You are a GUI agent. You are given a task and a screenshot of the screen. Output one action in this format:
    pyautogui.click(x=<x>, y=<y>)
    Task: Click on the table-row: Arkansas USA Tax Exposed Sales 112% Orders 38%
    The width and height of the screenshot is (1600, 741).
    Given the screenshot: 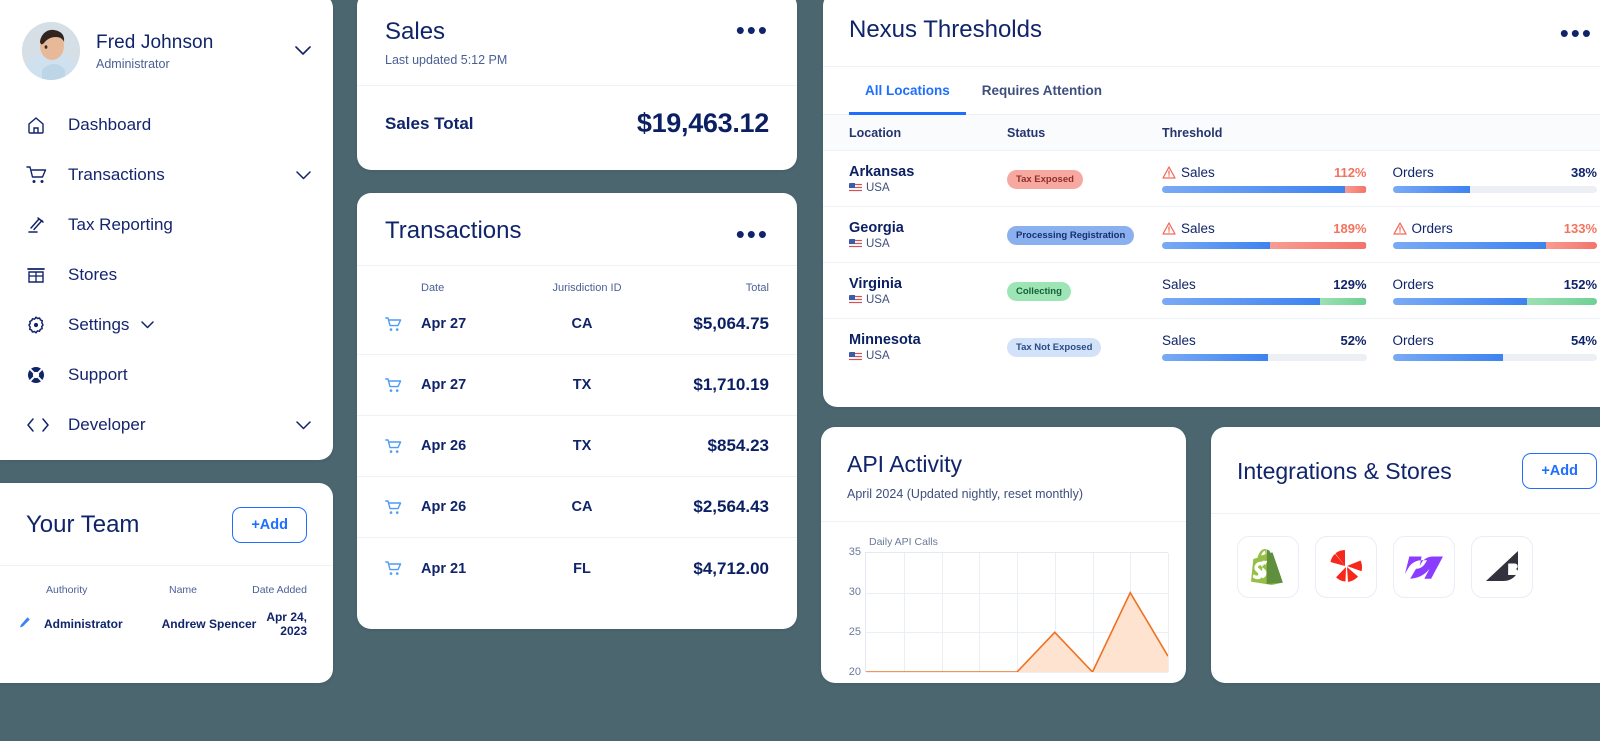 What is the action you would take?
    pyautogui.click(x=1211, y=179)
    